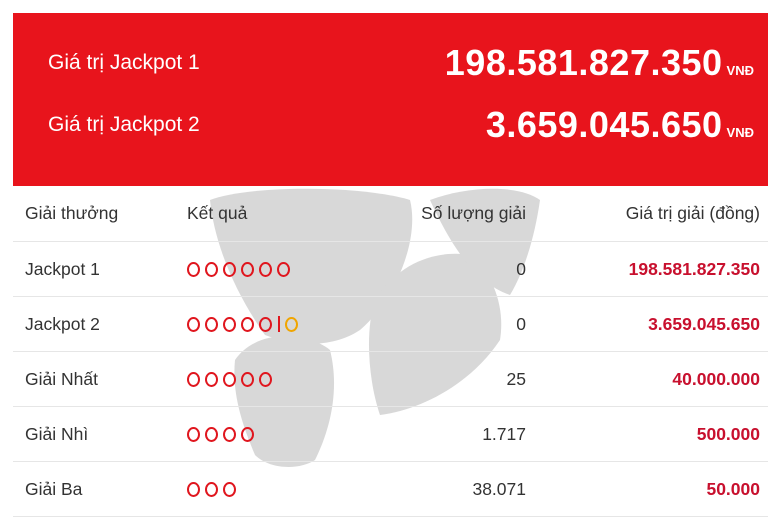 Image resolution: width=780 pixels, height=526 pixels. Describe the element at coordinates (390, 434) in the screenshot. I see `table-row: Giải Nhì 1.717 500.000` at that location.